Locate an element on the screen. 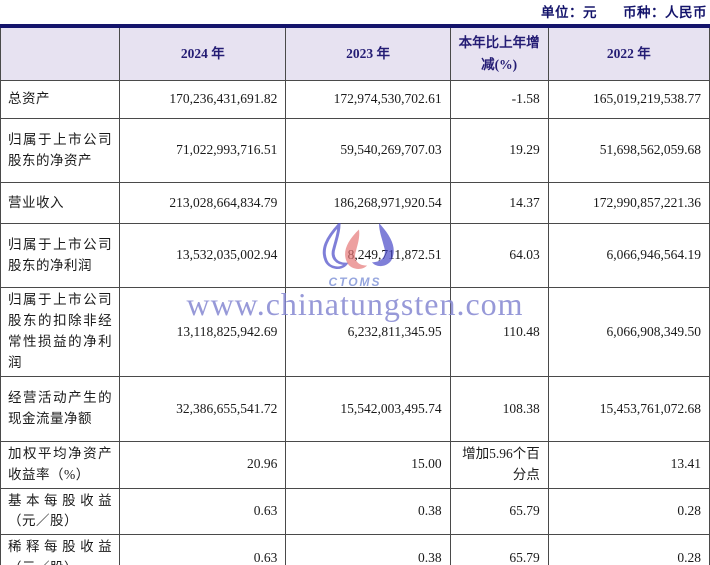 This screenshot has width=710, height=565. cell-change: 64.03 is located at coordinates (499, 255).